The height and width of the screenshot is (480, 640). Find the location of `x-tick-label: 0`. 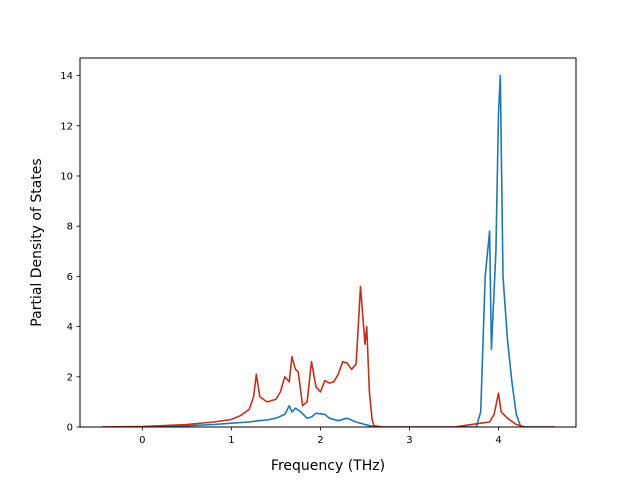

x-tick-label: 0 is located at coordinates (142, 440).